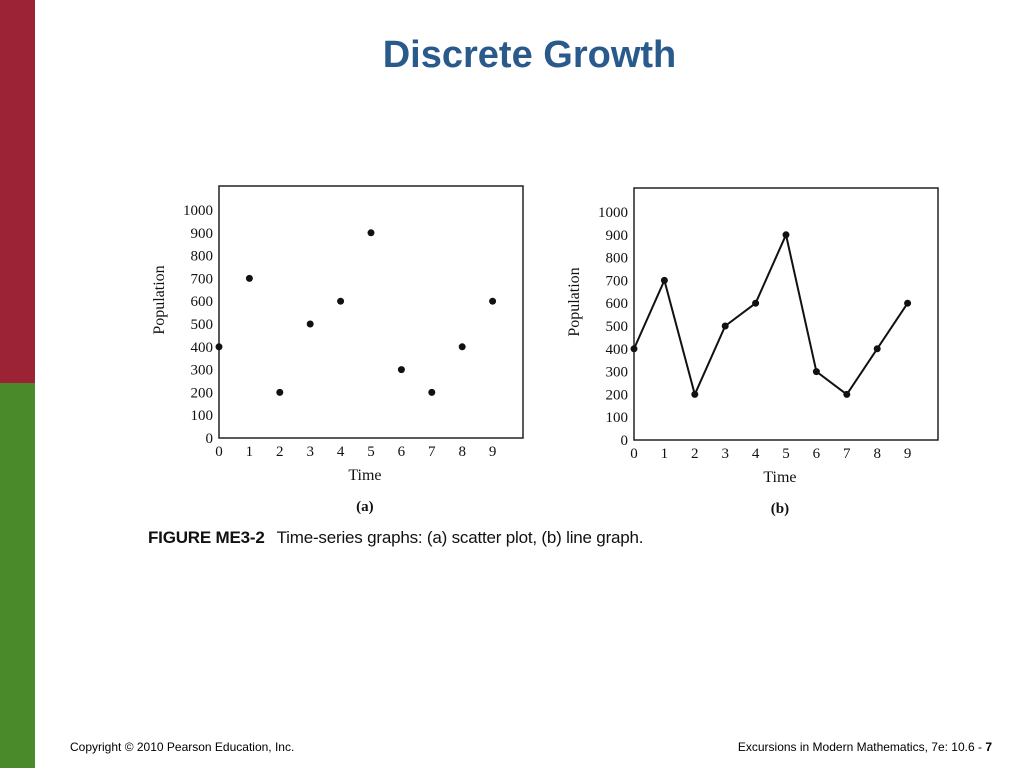  I want to click on series-line, so click(771, 314).